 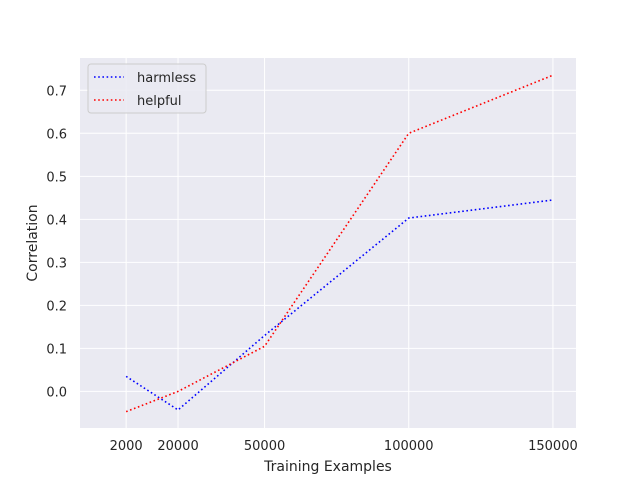 I want to click on x-axis-label: Training Examples, so click(x=327, y=467).